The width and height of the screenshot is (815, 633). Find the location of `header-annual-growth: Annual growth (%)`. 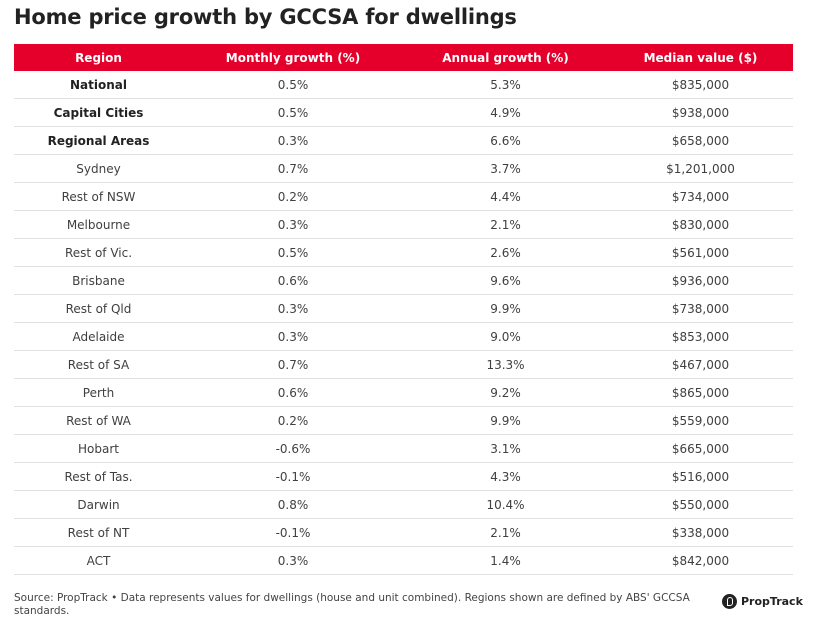

header-annual-growth: Annual growth (%) is located at coordinates (505, 57).